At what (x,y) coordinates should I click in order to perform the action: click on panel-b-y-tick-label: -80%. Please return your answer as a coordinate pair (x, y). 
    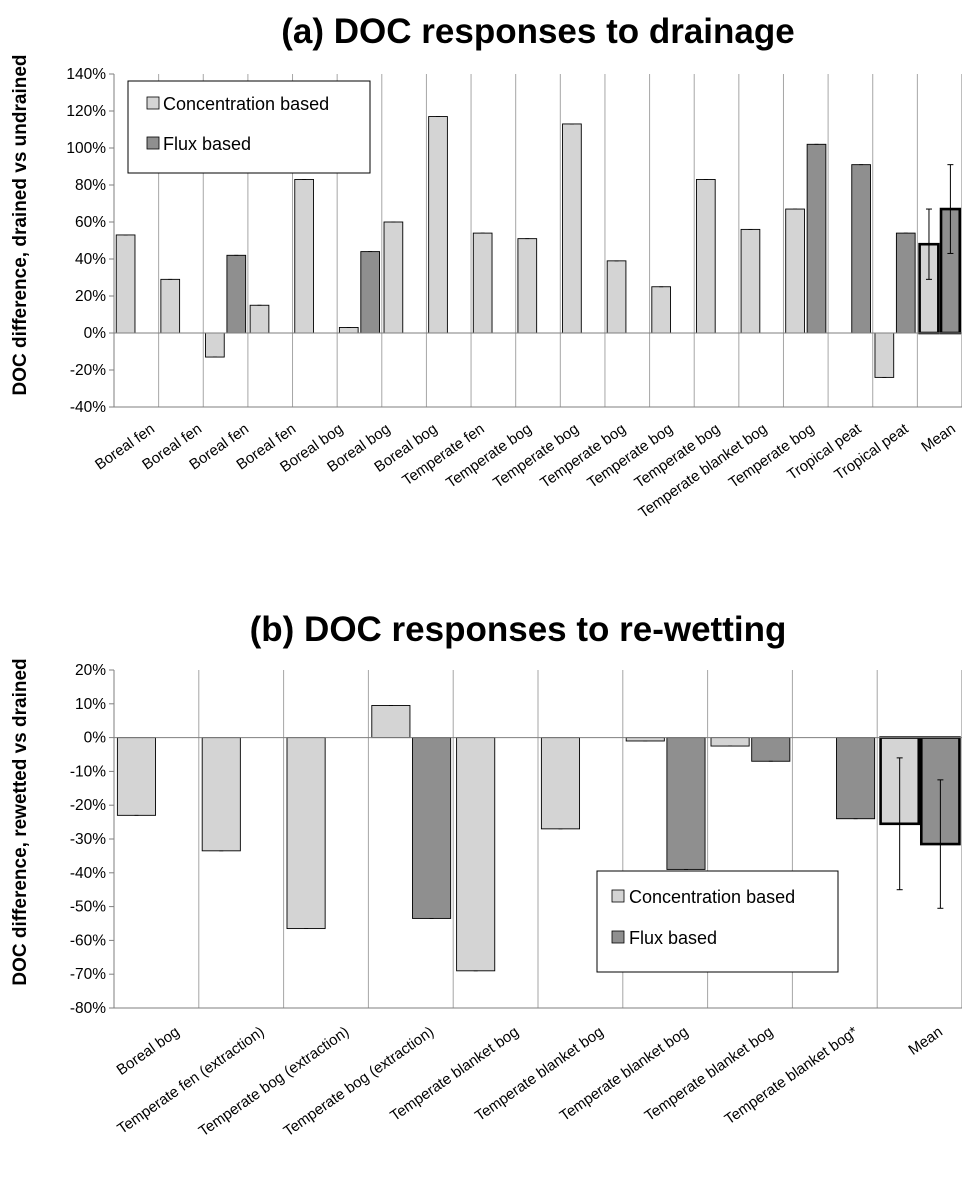
    Looking at the image, I should click on (88, 1008).